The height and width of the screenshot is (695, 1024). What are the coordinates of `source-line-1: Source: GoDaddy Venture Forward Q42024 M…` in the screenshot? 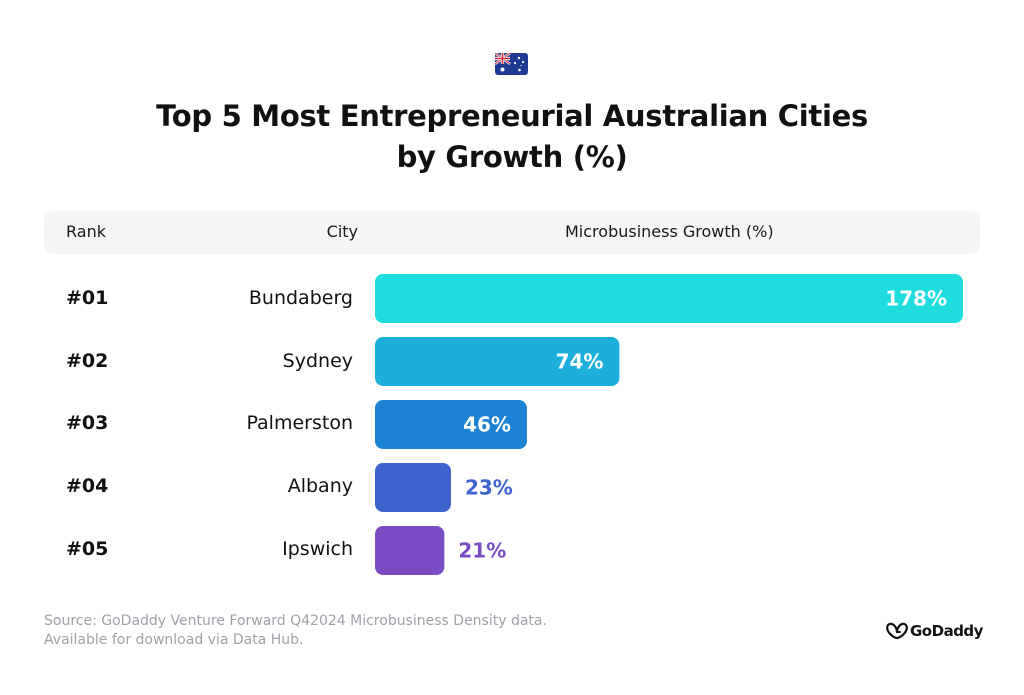 It's located at (295, 621).